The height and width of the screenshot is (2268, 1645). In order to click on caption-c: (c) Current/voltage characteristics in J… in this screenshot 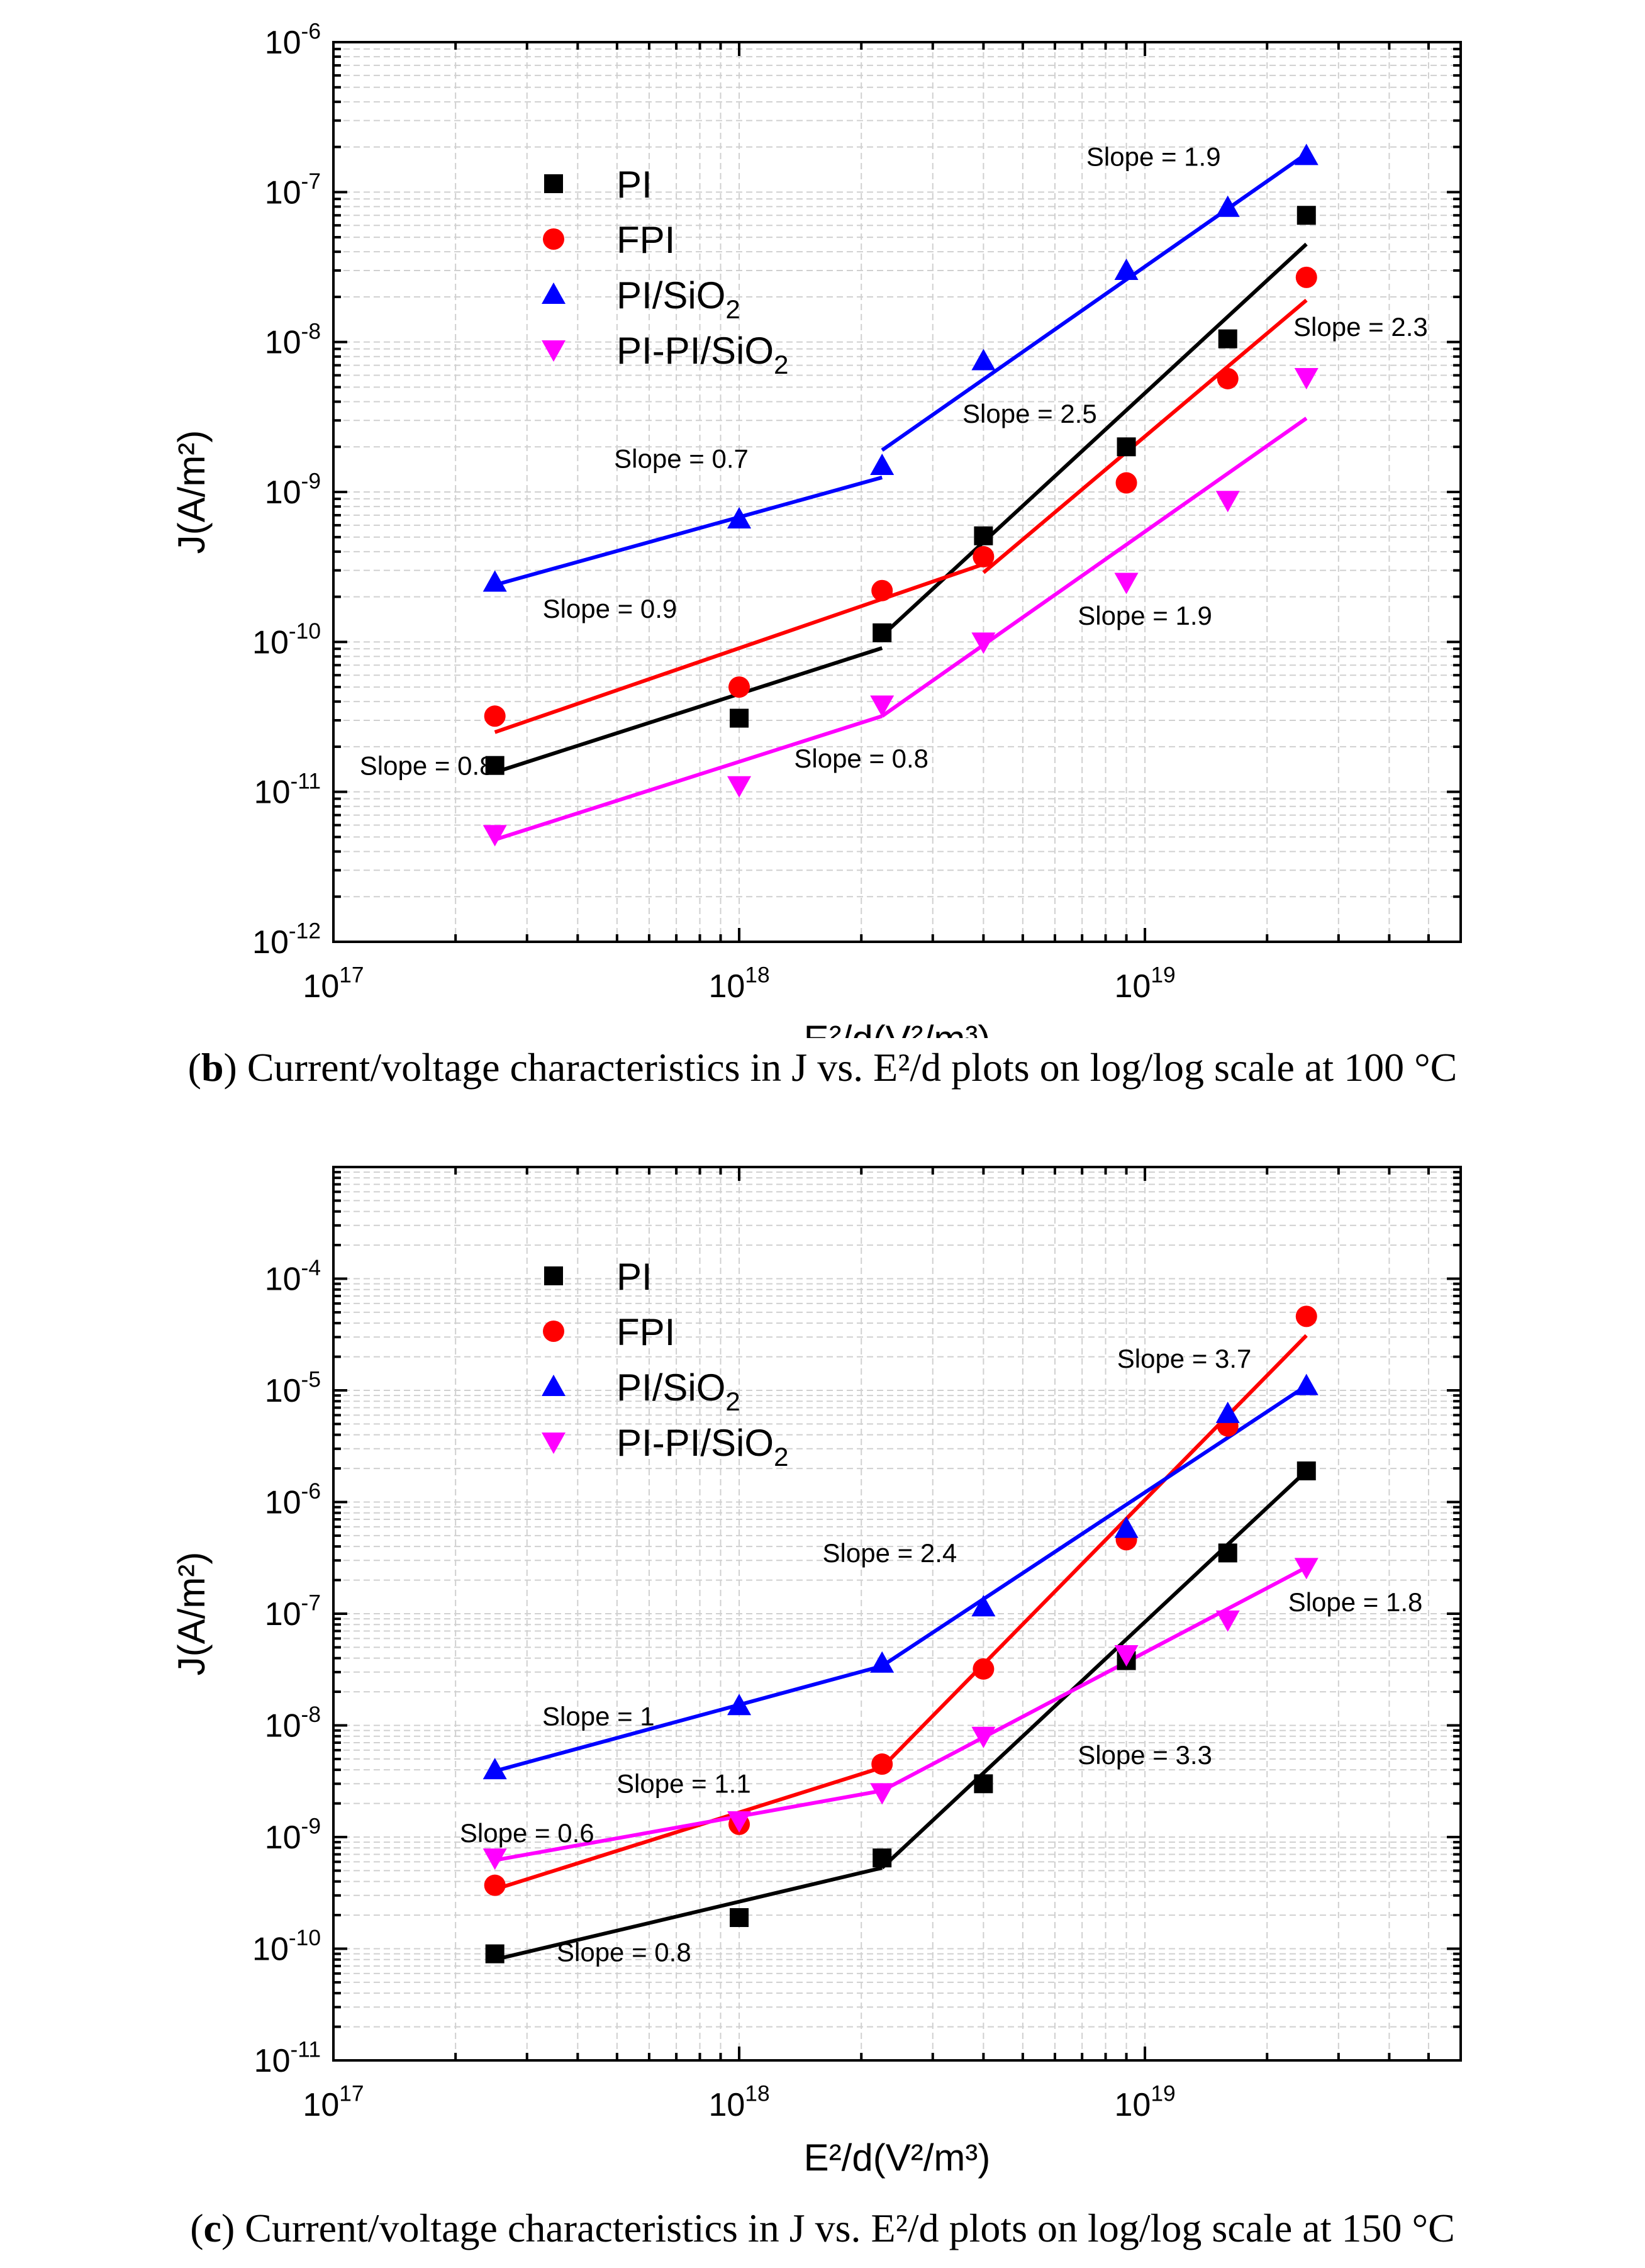, I will do `click(822, 2228)`.